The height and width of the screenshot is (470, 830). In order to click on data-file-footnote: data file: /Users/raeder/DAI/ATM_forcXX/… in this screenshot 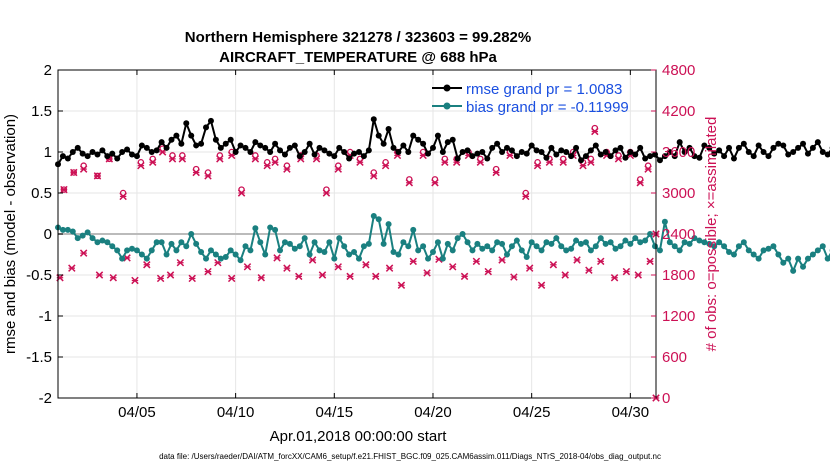, I will do `click(410, 456)`.